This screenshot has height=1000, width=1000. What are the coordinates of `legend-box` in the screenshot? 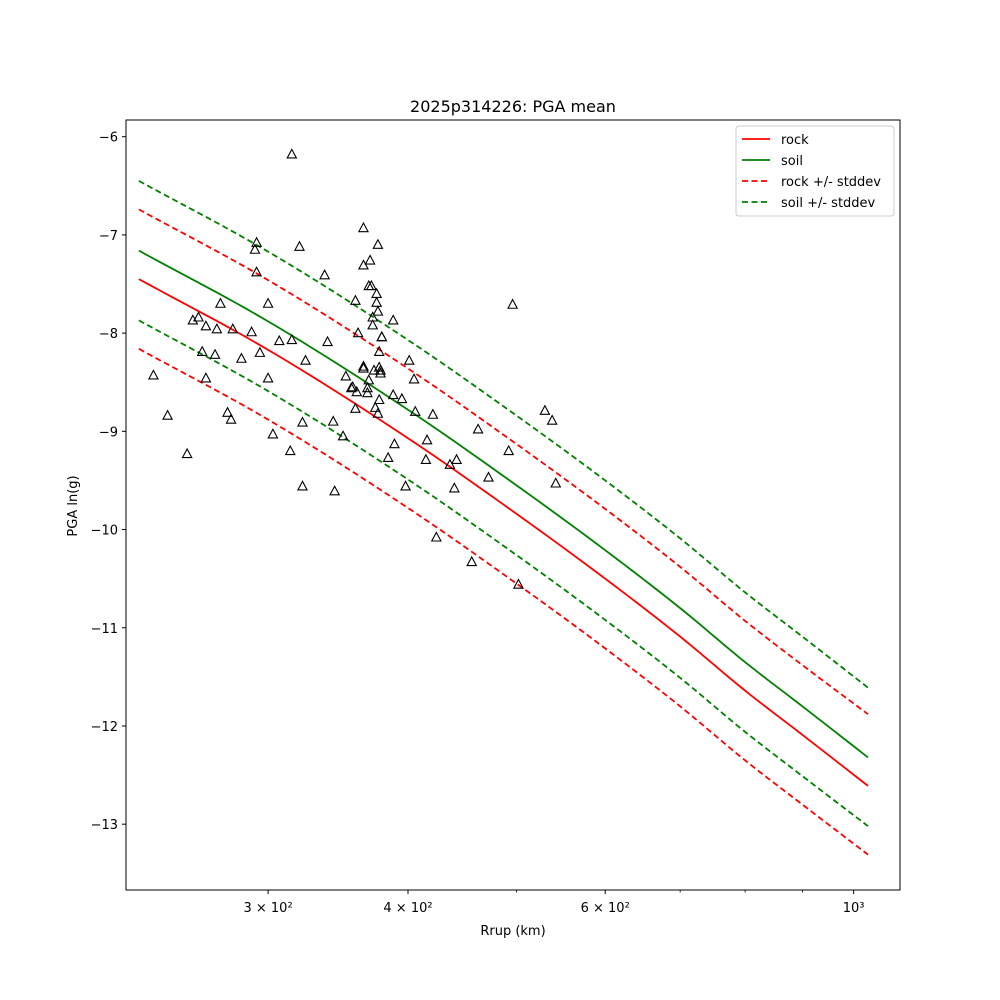 It's located at (815, 171).